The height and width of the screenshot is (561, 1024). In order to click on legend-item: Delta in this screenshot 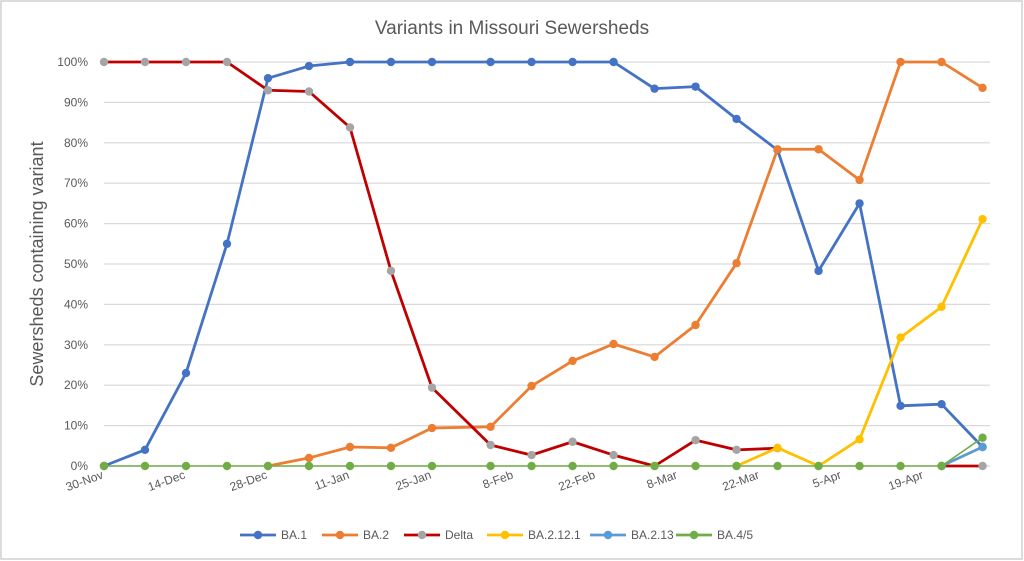, I will do `click(438, 535)`.